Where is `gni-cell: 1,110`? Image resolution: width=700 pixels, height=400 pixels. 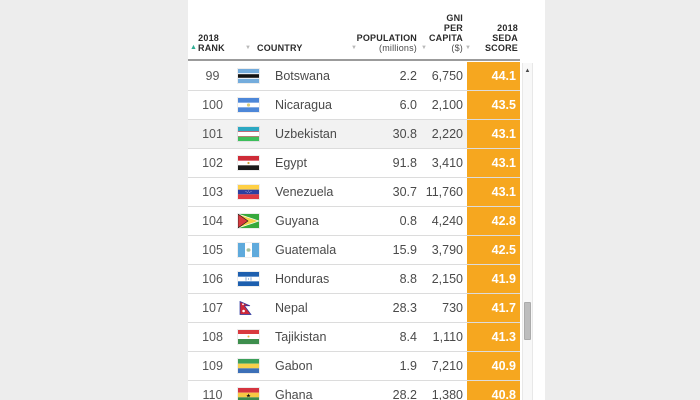 gni-cell: 1,110 is located at coordinates (447, 337).